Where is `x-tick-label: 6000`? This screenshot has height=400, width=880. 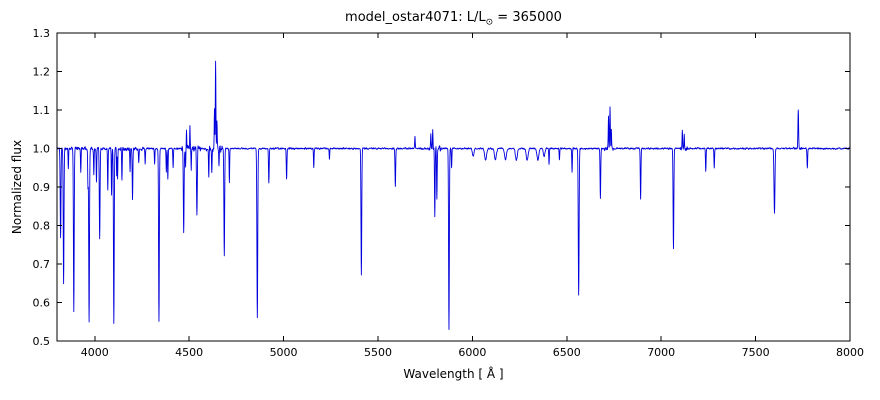
x-tick-label: 6000 is located at coordinates (472, 352).